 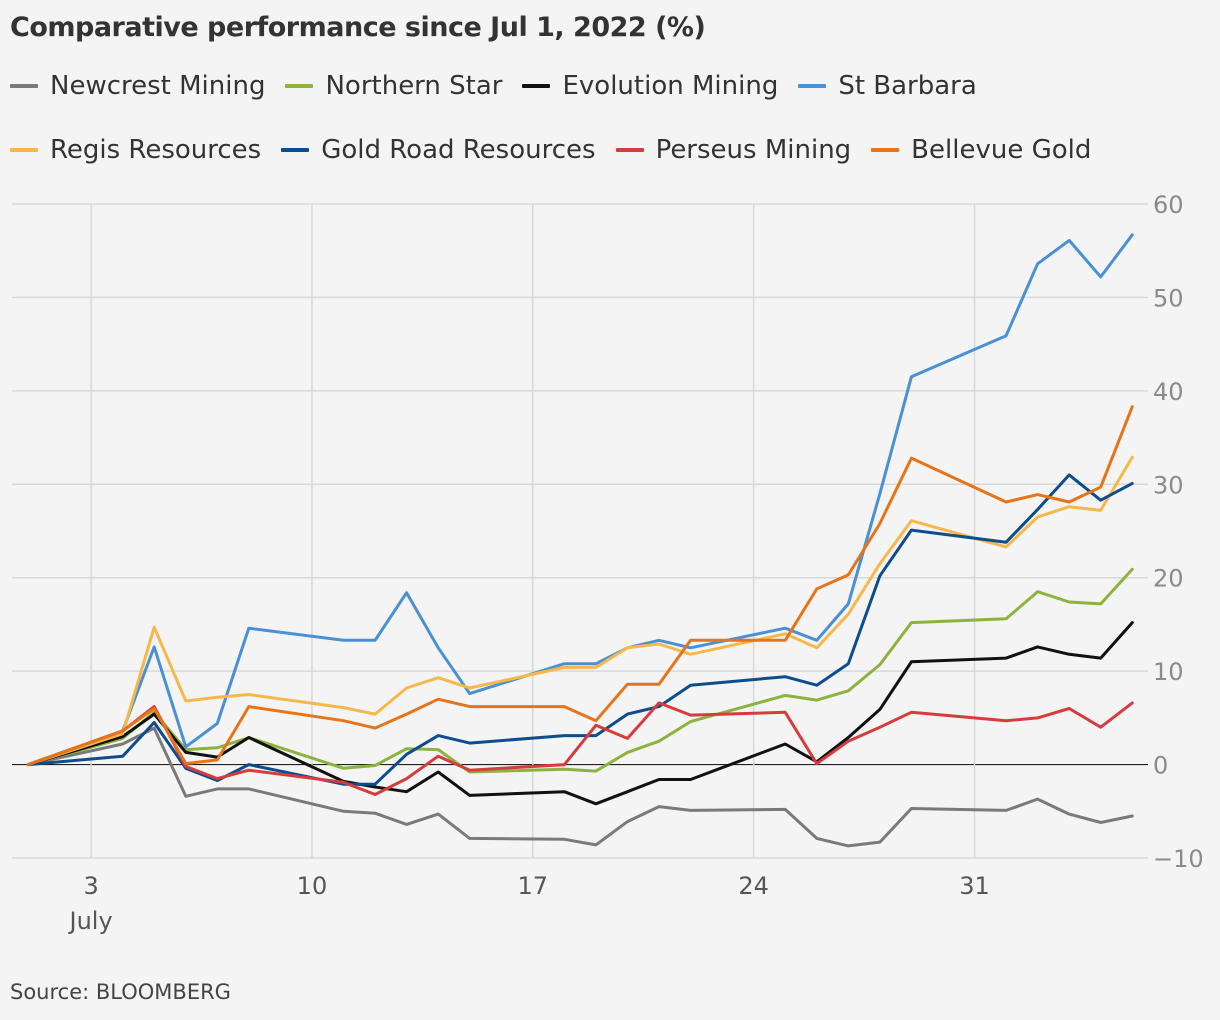 What do you see at coordinates (670, 86) in the screenshot?
I see `legend-label: Evolution Mining` at bounding box center [670, 86].